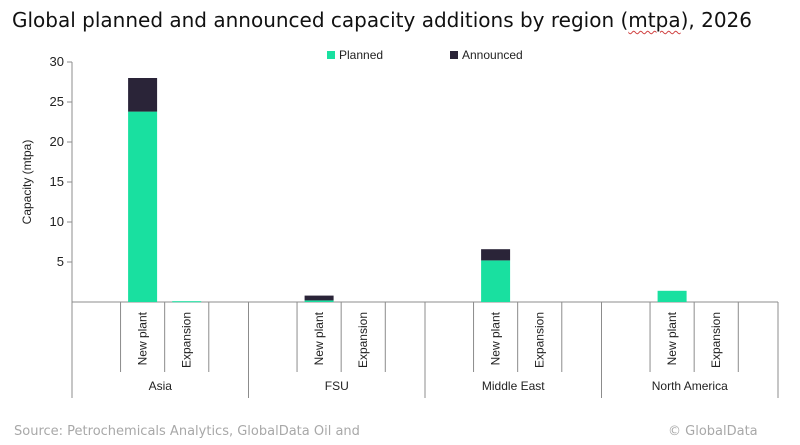 The image size is (800, 445). What do you see at coordinates (27, 182) in the screenshot?
I see `y-axis-label: Capacity (mtpa)` at bounding box center [27, 182].